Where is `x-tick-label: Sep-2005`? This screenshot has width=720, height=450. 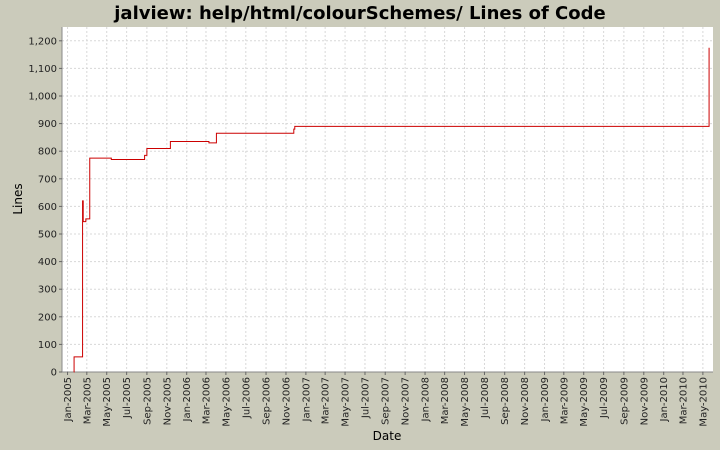 x-tick-label: Sep-2005 is located at coordinates (147, 401).